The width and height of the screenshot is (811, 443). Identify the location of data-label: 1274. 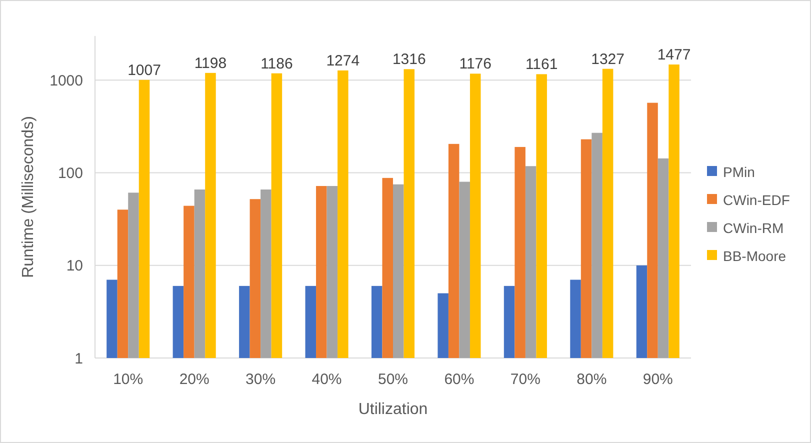
(343, 61).